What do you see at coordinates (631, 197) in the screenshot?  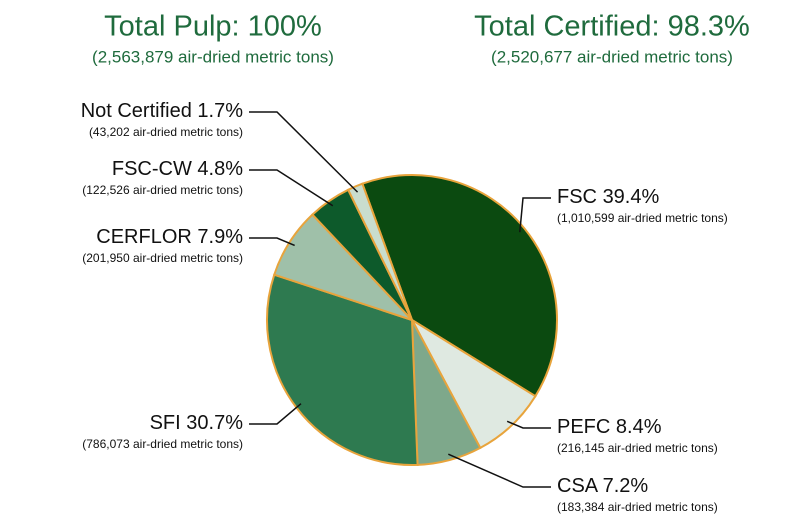 I see `slice-value: 39.4%` at bounding box center [631, 197].